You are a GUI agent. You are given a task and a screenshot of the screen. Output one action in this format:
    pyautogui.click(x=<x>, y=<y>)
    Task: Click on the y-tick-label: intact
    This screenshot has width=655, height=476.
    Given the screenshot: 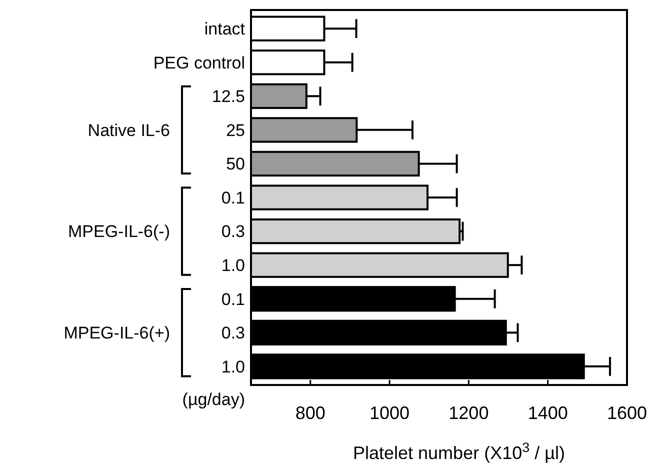 What is the action you would take?
    pyautogui.click(x=225, y=29)
    